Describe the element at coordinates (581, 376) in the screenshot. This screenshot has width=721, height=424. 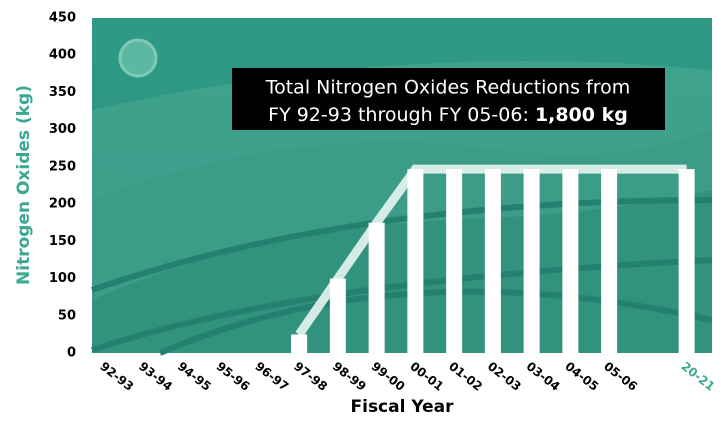
I see `x-tick-label: 04-05` at that location.